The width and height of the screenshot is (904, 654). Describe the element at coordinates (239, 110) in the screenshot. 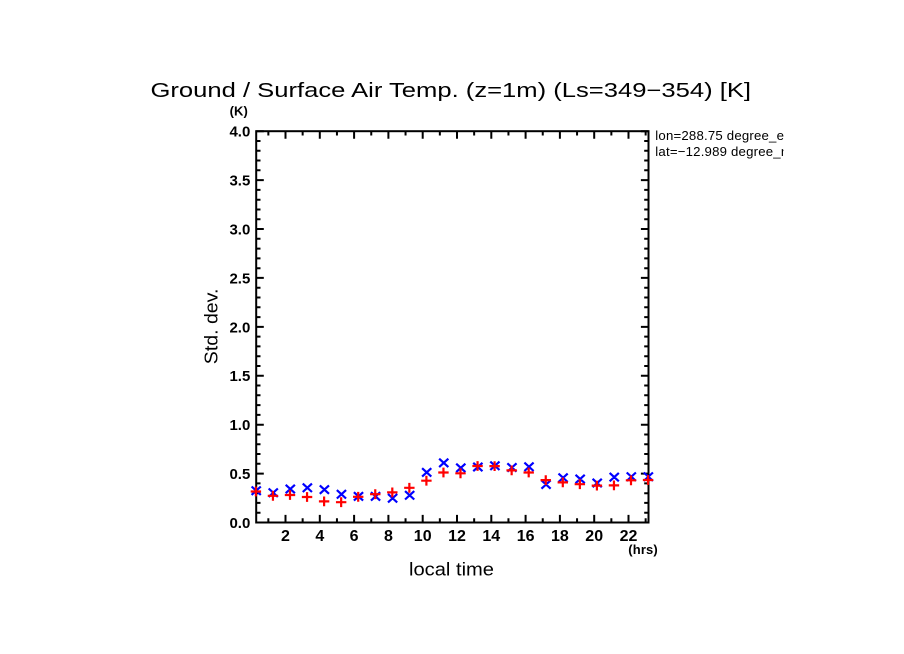

I see `svg-text: (K)` at that location.